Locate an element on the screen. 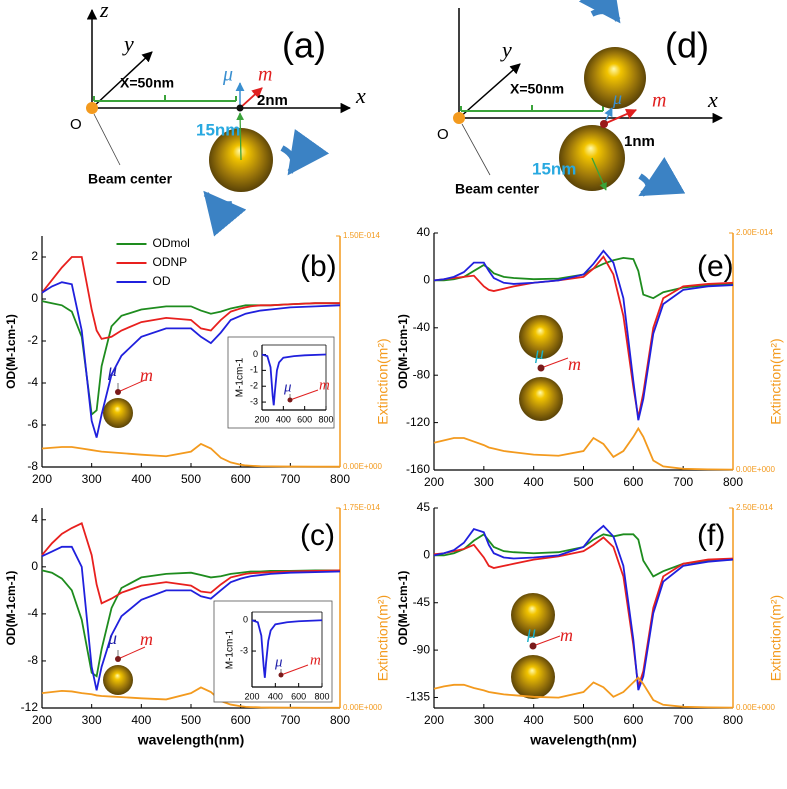 The height and width of the screenshot is (789, 787). x-label: x is located at coordinates (712, 99).